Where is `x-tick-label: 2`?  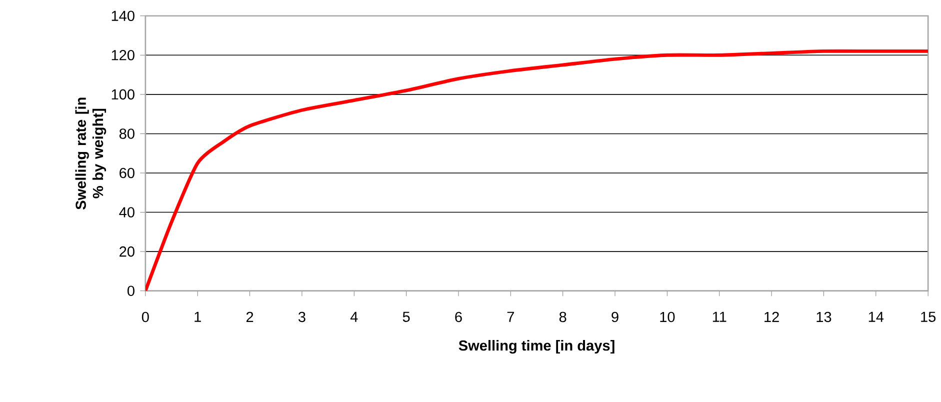
x-tick-label: 2 is located at coordinates (250, 317).